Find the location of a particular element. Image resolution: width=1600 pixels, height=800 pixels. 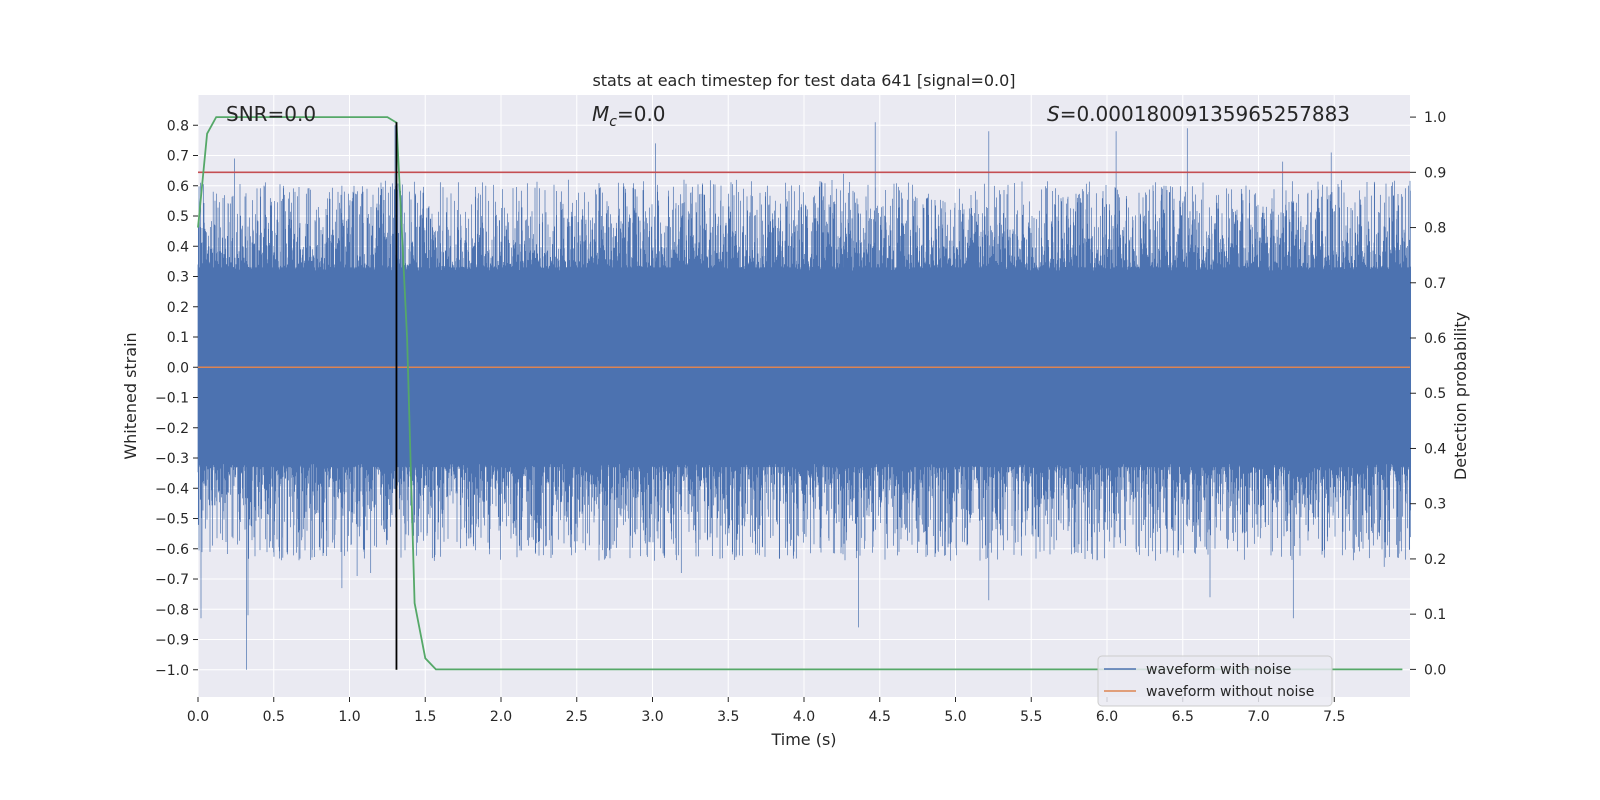

annotation-mc-value: =0.0 is located at coordinates (641, 114).